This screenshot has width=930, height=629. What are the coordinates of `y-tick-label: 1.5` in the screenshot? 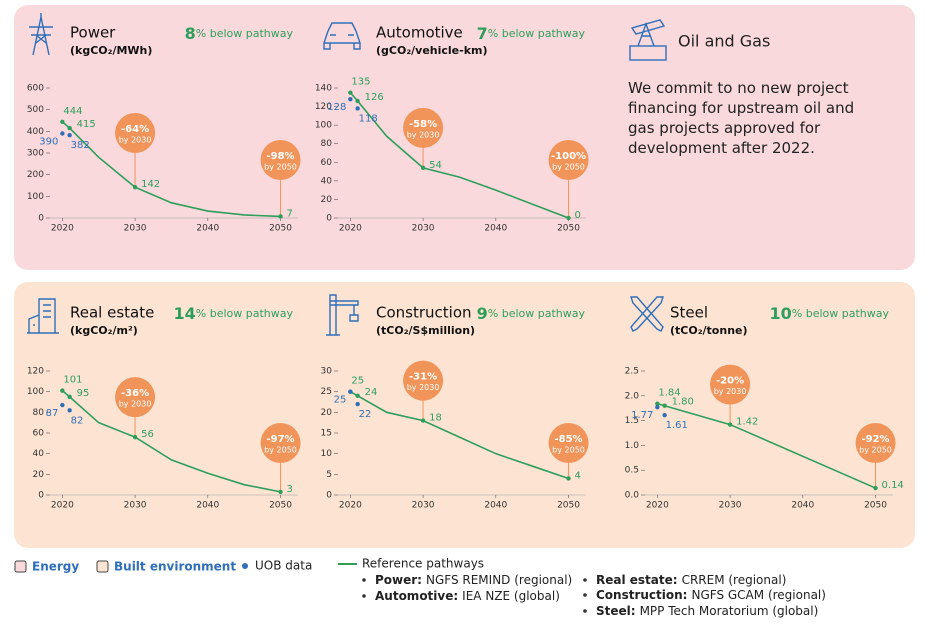 It's located at (632, 421).